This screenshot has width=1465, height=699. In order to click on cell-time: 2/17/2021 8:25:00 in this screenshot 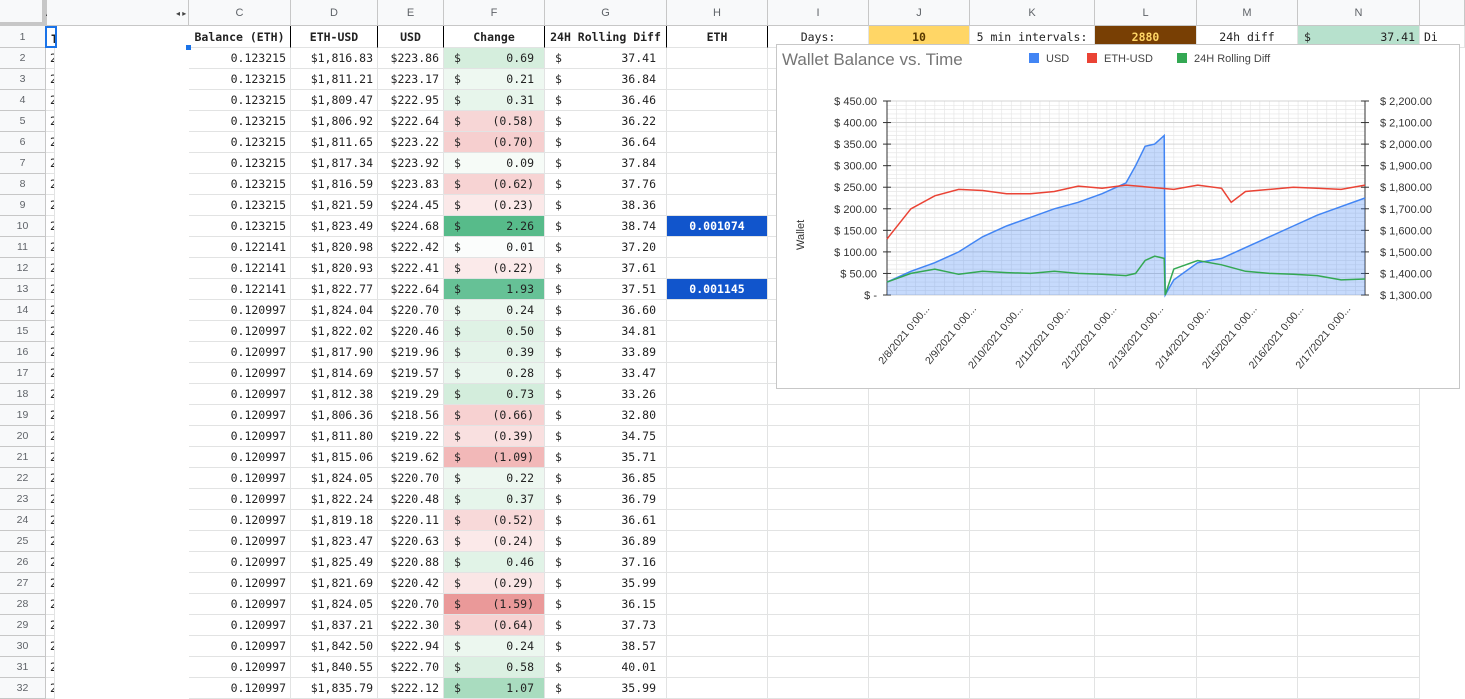, I will do `click(50, 457)`.